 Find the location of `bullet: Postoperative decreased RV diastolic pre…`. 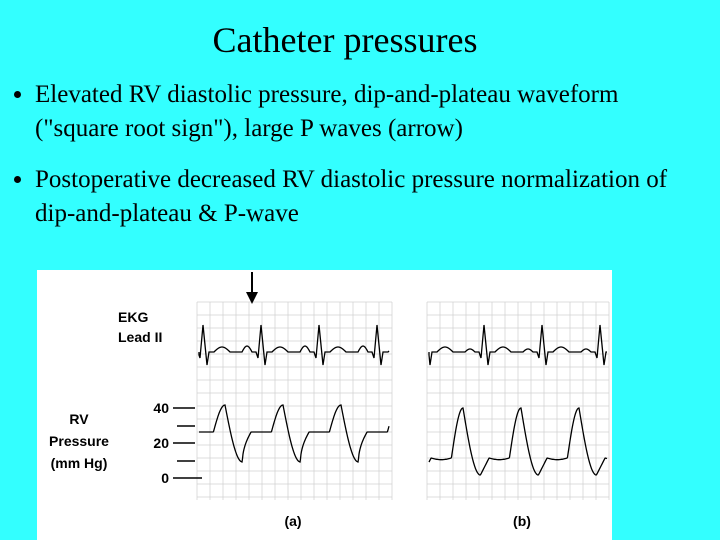

bullet: Postoperative decreased RV diastolic pre… is located at coordinates (355, 197).